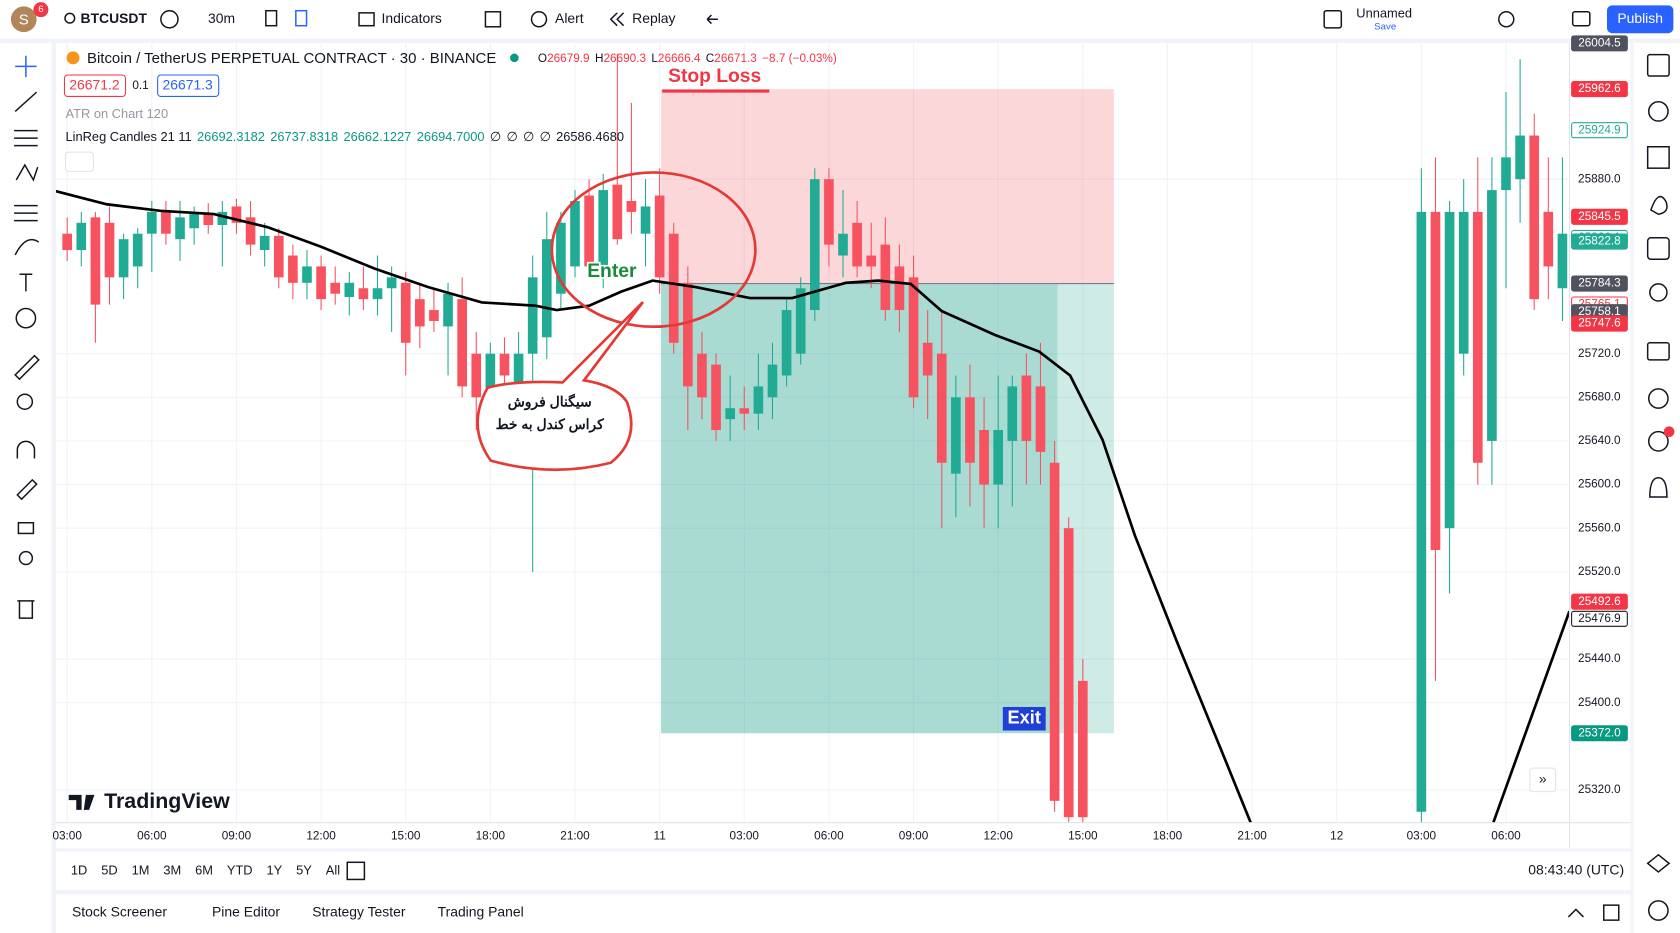  Describe the element at coordinates (23, 19) in the screenshot. I see `avatar` at that location.